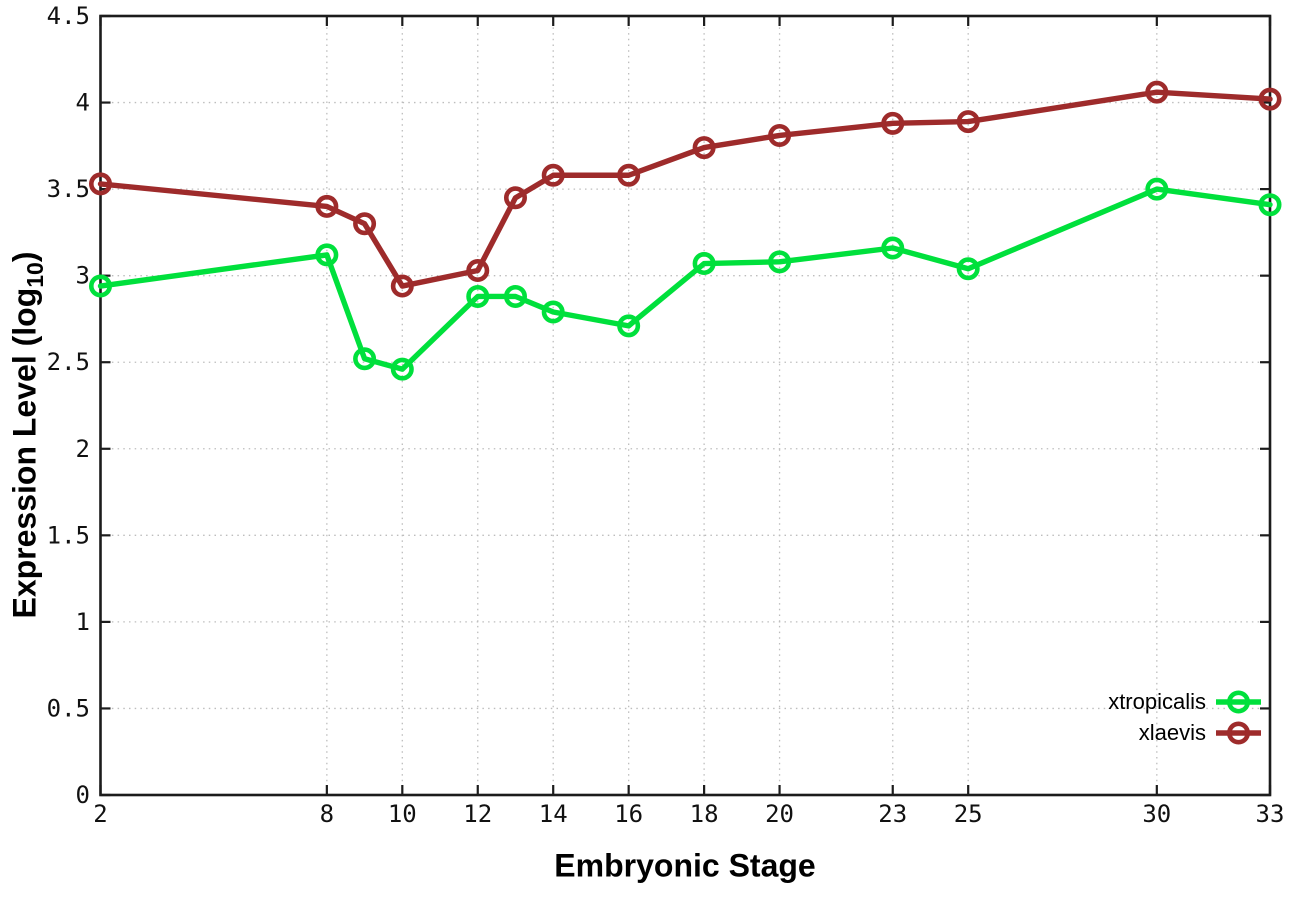  What do you see at coordinates (1156, 814) in the screenshot?
I see `x-tick-label: 30` at bounding box center [1156, 814].